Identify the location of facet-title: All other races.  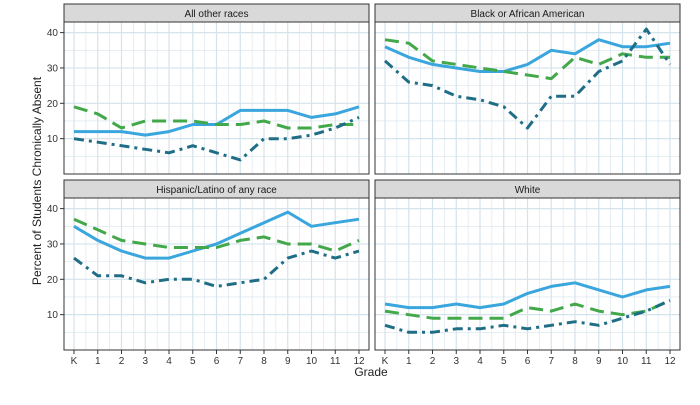
(217, 14).